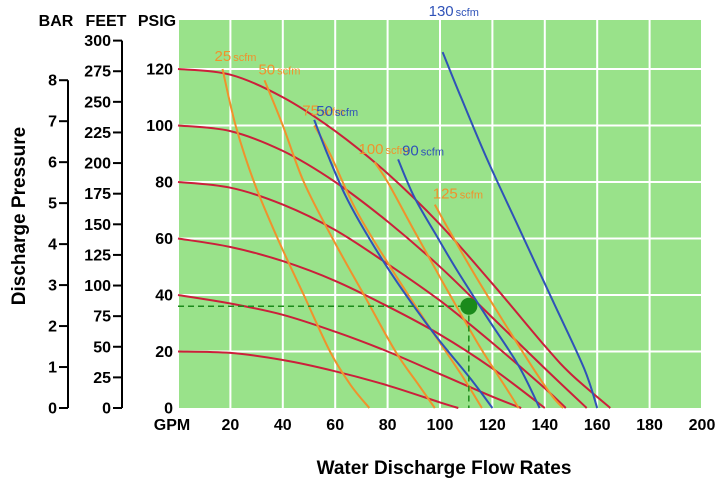 This screenshot has width=715, height=481. I want to click on tick-label-feet: 275, so click(97, 72).